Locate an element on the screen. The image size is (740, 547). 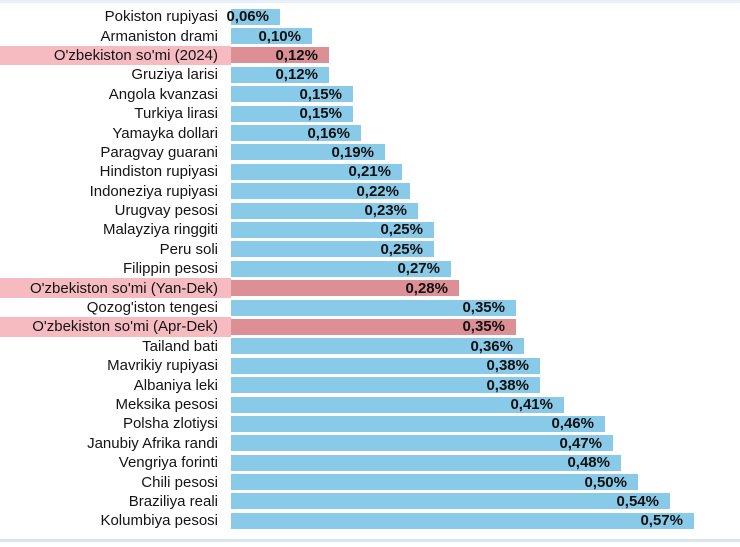
value-label: 0,47% is located at coordinates (580, 443).